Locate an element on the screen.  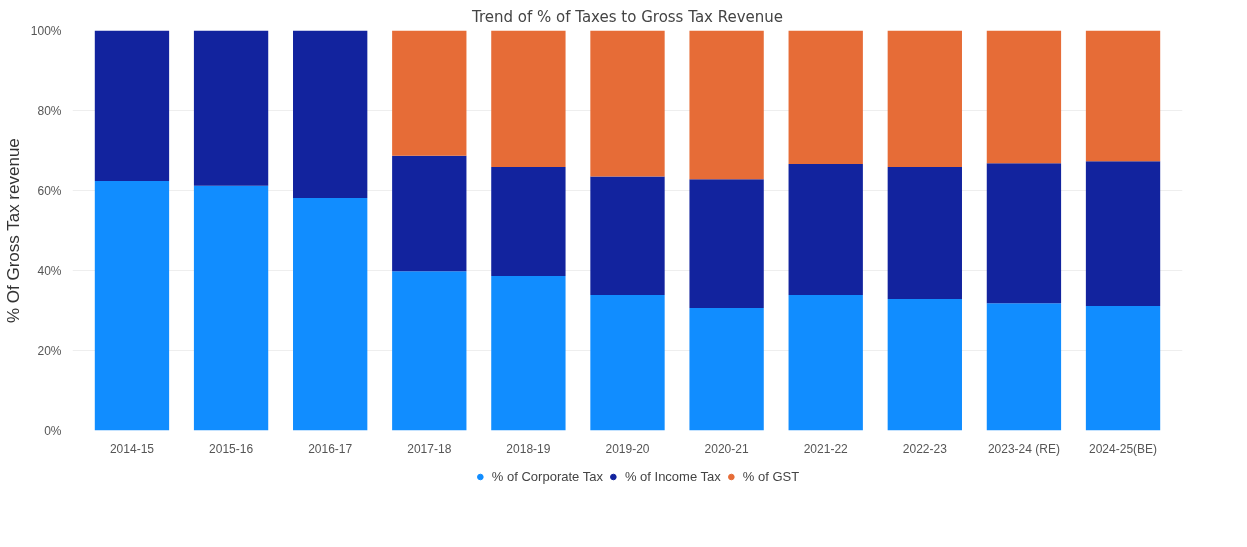
x-tick-label: 2015-16 is located at coordinates (231, 448).